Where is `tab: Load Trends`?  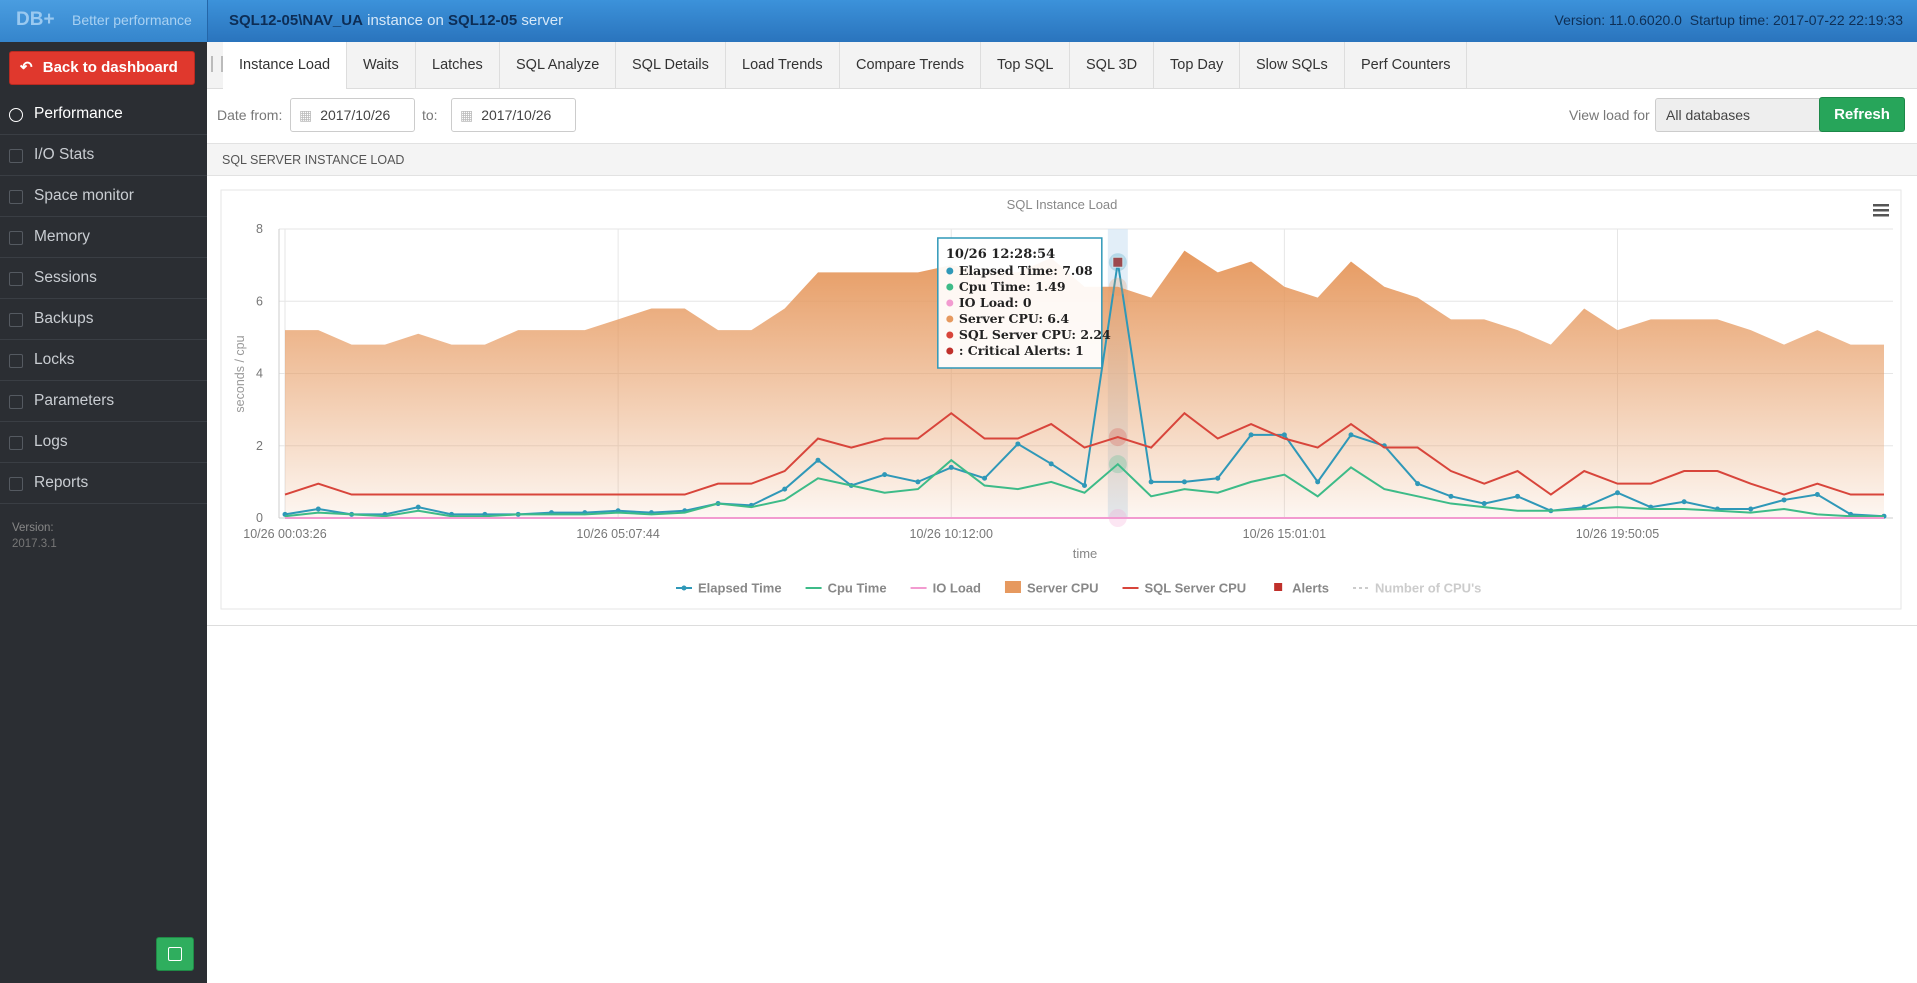 tab: Load Trends is located at coordinates (783, 65).